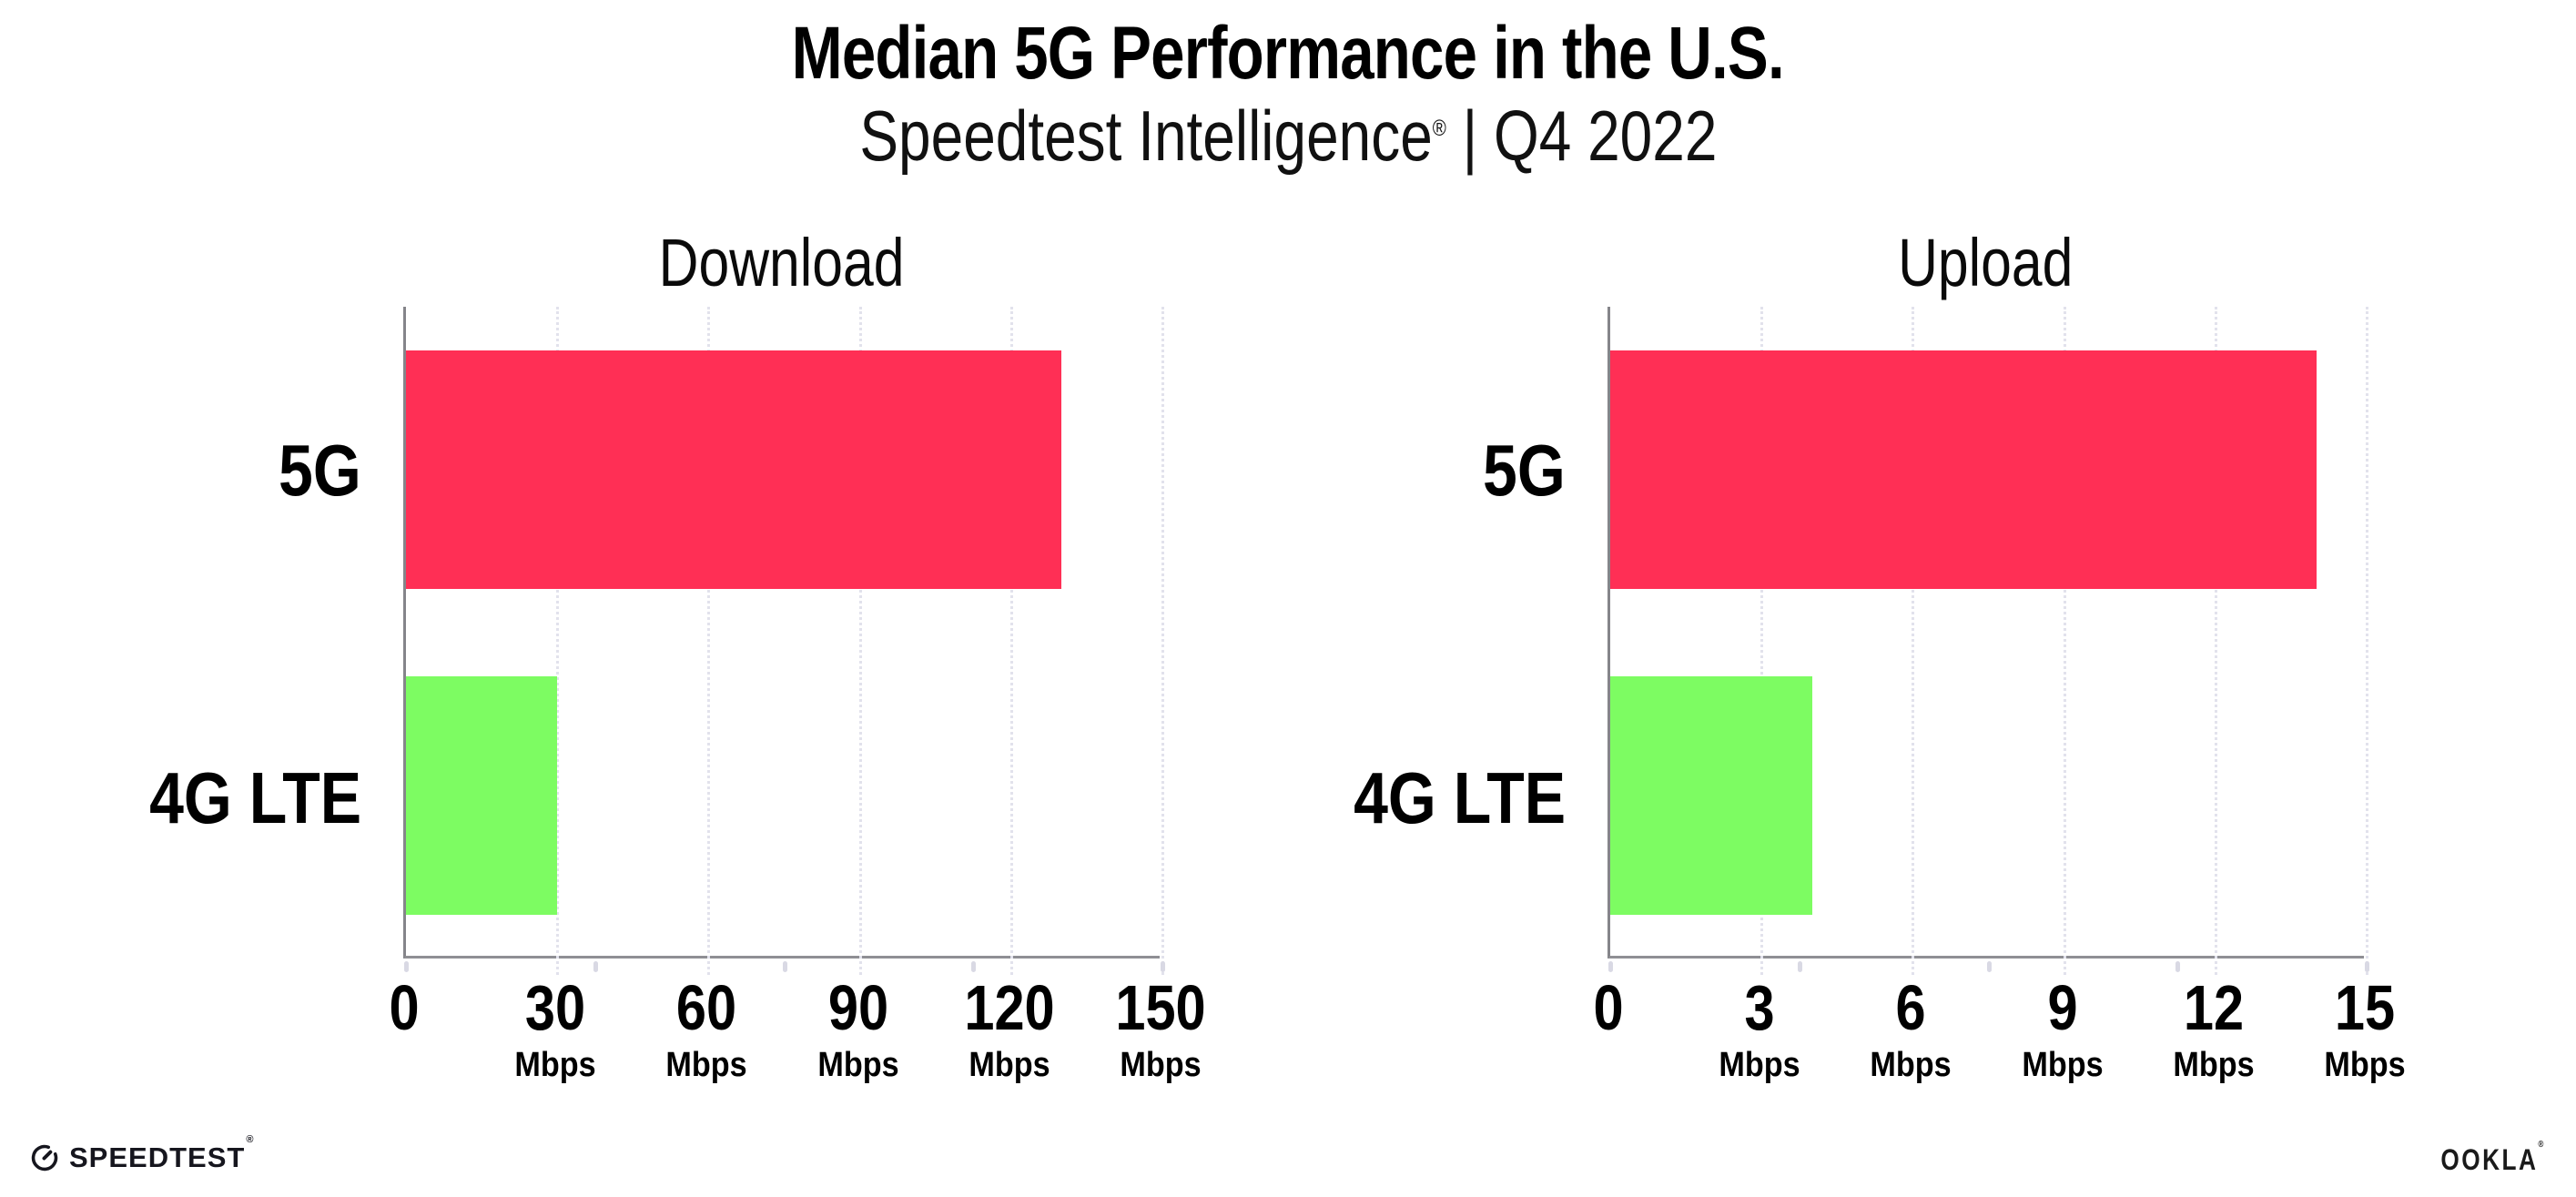 The width and height of the screenshot is (2576, 1197). Describe the element at coordinates (250, 1140) in the screenshot. I see `speedtest-registered-mark: ®` at that location.